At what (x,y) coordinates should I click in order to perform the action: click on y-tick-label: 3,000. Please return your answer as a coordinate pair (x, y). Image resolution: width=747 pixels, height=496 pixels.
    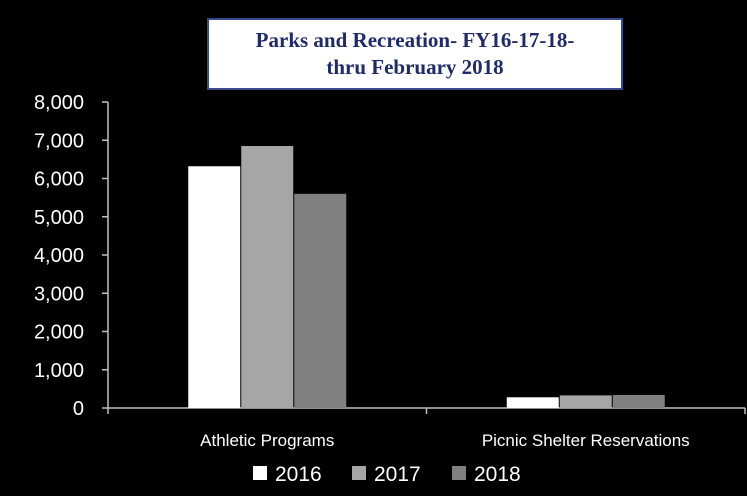
    Looking at the image, I should click on (59, 294).